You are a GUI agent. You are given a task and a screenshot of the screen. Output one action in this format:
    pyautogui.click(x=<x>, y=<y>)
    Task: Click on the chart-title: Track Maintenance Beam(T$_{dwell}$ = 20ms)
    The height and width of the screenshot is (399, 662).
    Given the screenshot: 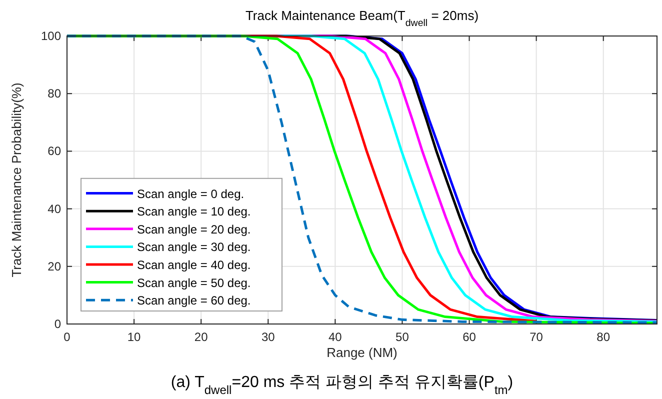 What is the action you would take?
    pyautogui.click(x=362, y=18)
    